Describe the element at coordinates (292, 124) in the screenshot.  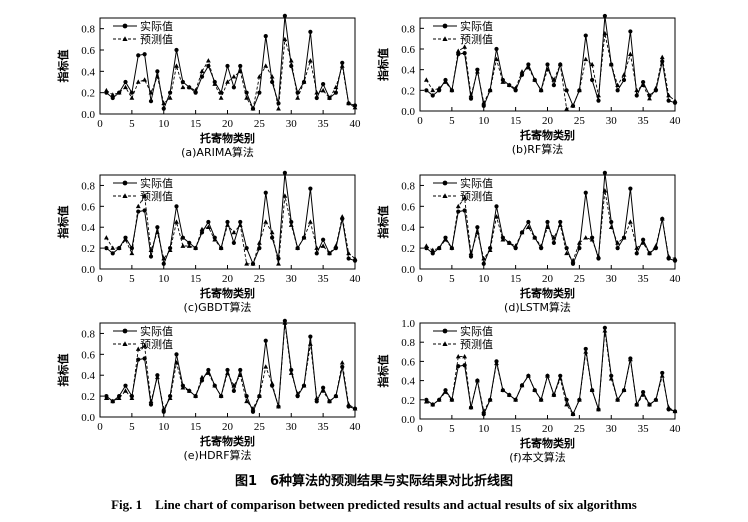
I see `x-tick-label: 30` at that location.